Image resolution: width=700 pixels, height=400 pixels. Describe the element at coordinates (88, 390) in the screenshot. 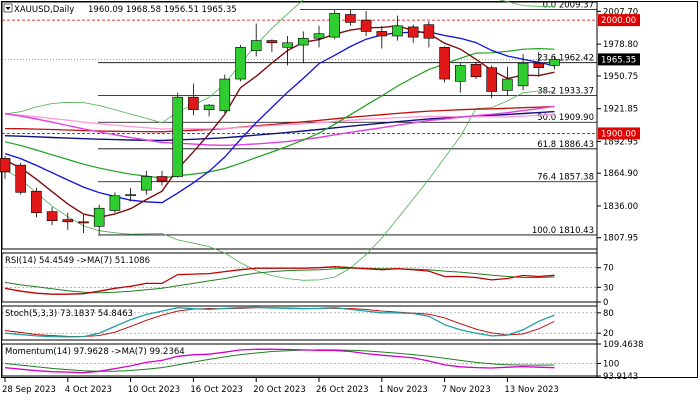

I see `date-tick-label: 4 Oct 2023` at that location.